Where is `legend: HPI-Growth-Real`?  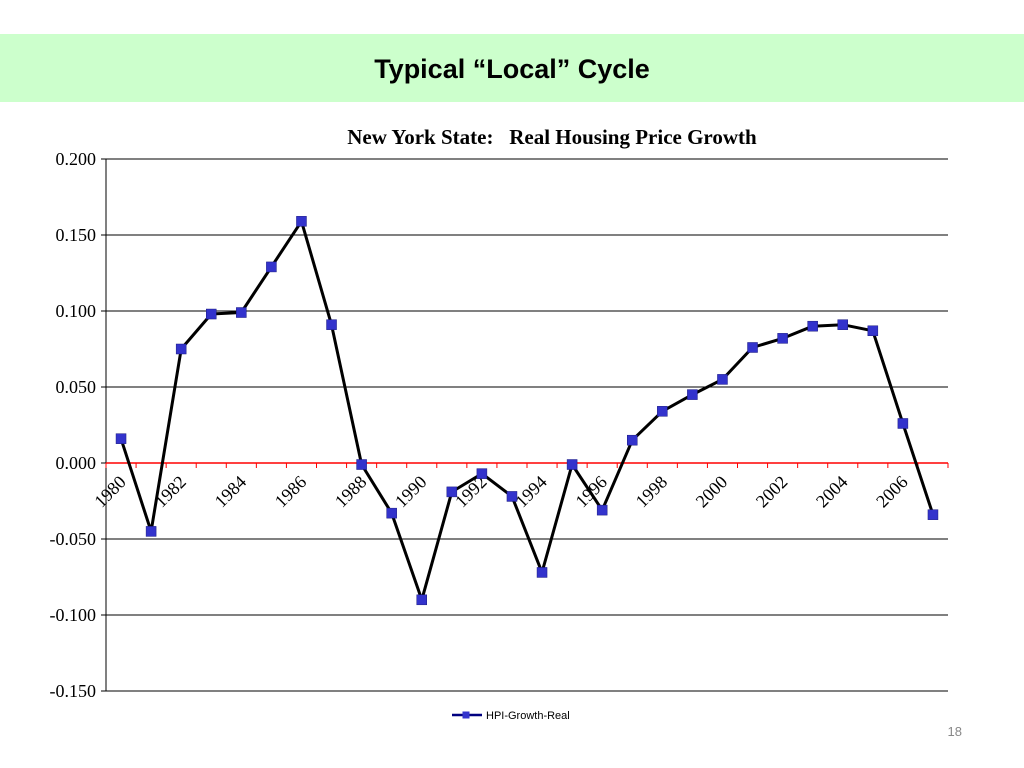
legend: HPI-Growth-Real is located at coordinates (511, 716).